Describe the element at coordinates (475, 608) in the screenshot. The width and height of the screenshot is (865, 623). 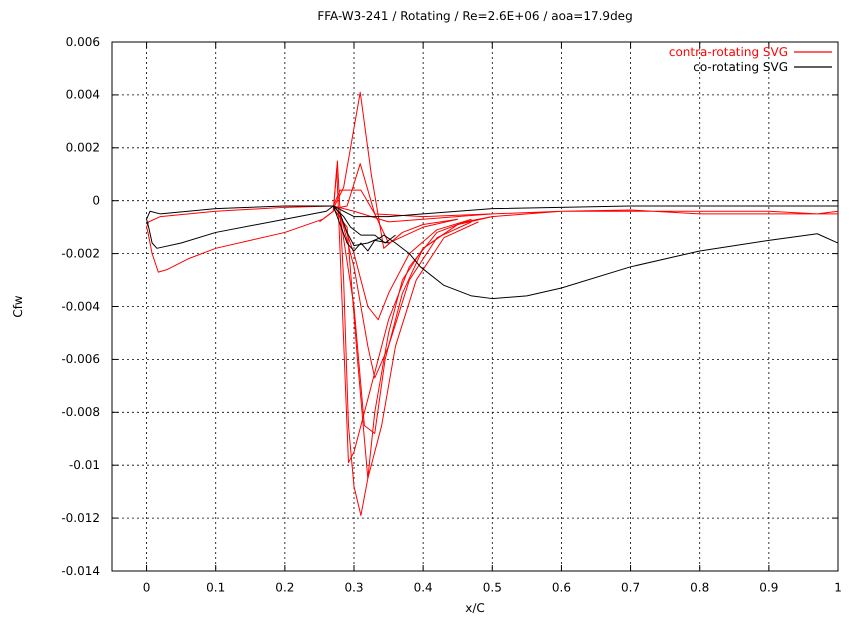
I see `x-axis-title: x/C` at that location.